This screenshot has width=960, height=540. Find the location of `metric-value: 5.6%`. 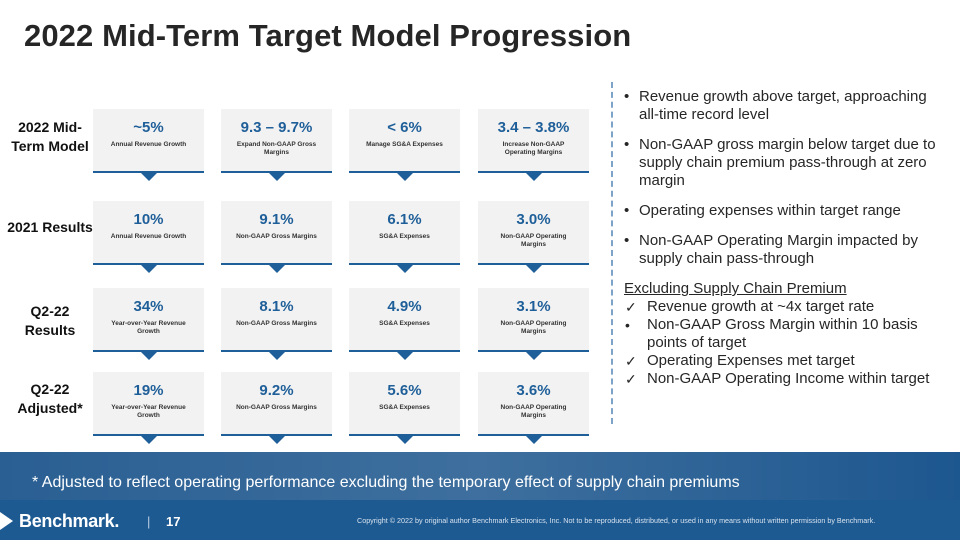

metric-value: 5.6% is located at coordinates (404, 390).